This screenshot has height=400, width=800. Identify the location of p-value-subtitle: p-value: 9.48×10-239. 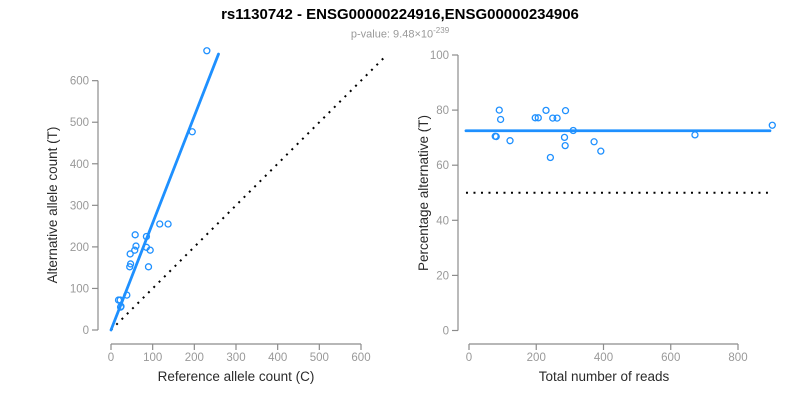
(400, 33).